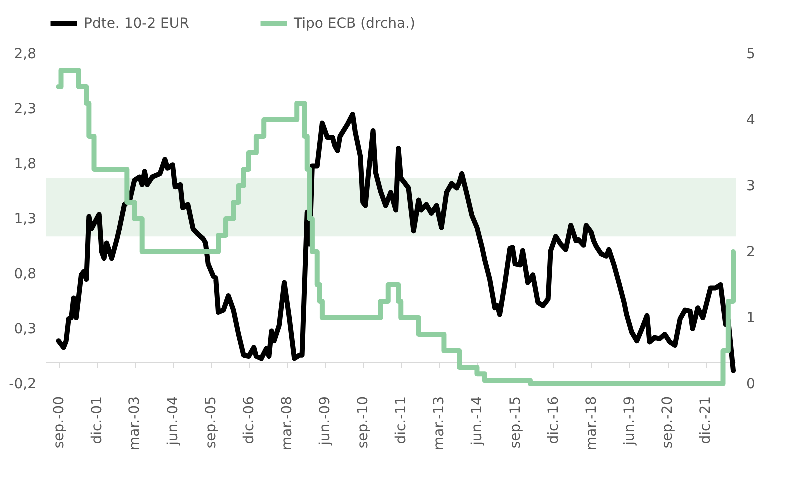 The width and height of the screenshot is (791, 485). Describe the element at coordinates (630, 421) in the screenshot. I see `x-tick-label: jun.-19` at that location.